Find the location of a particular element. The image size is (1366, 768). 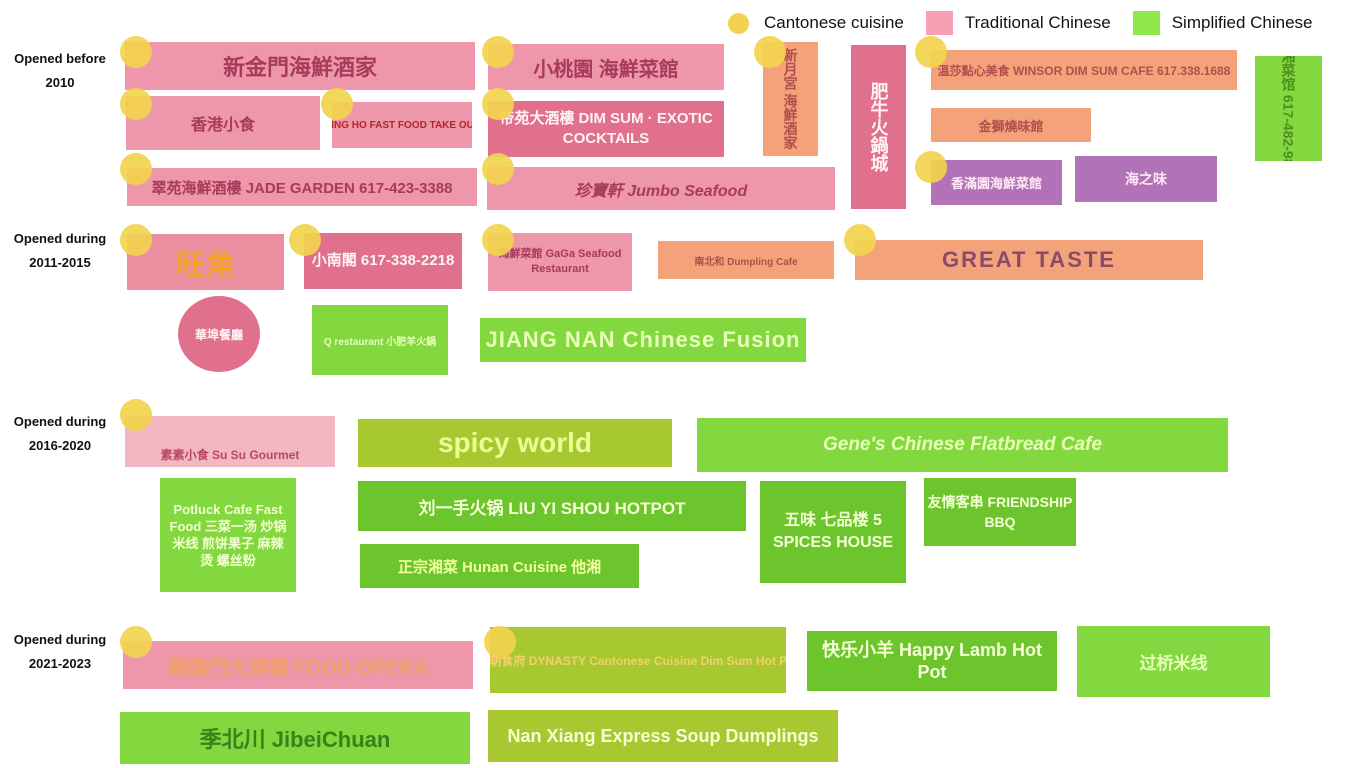

sign-jibeichuan: 季北川 JibeiChuan is located at coordinates (295, 738).